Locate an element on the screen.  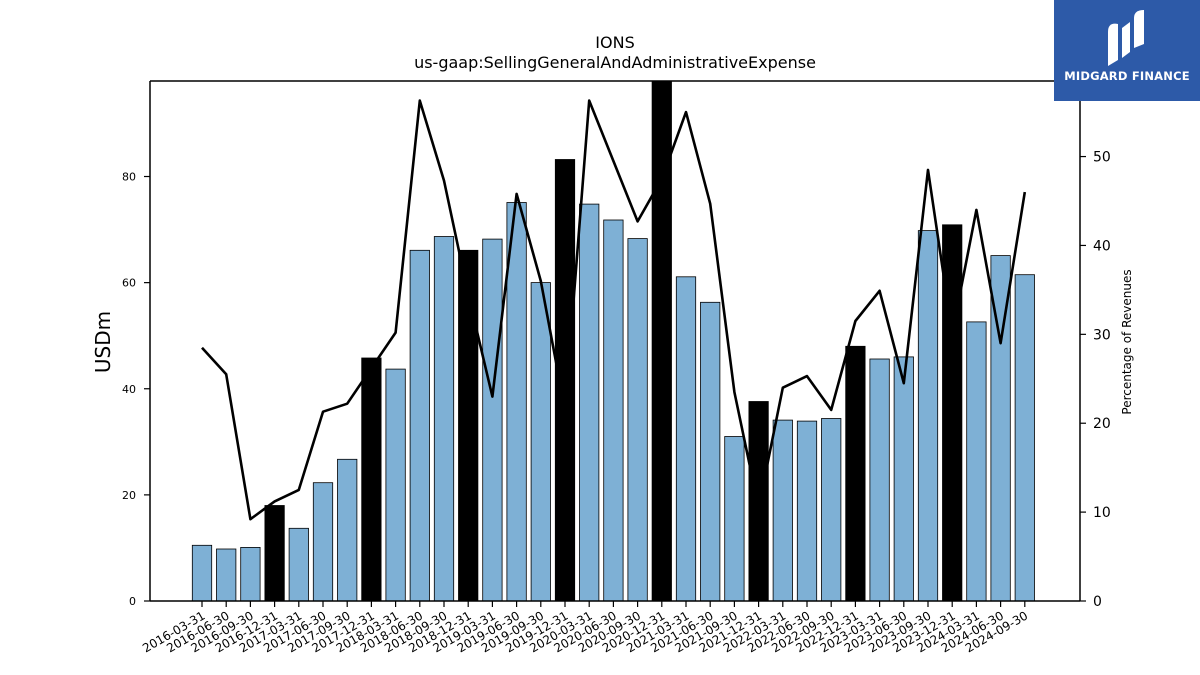
brand-logo: MIDGARD FINANCE is located at coordinates (1127, 50).